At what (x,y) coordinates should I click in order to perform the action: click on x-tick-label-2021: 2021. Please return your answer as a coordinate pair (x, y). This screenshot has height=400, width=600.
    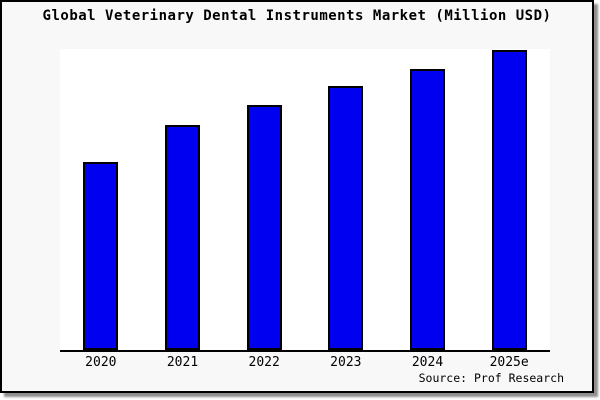
    Looking at the image, I should click on (182, 362).